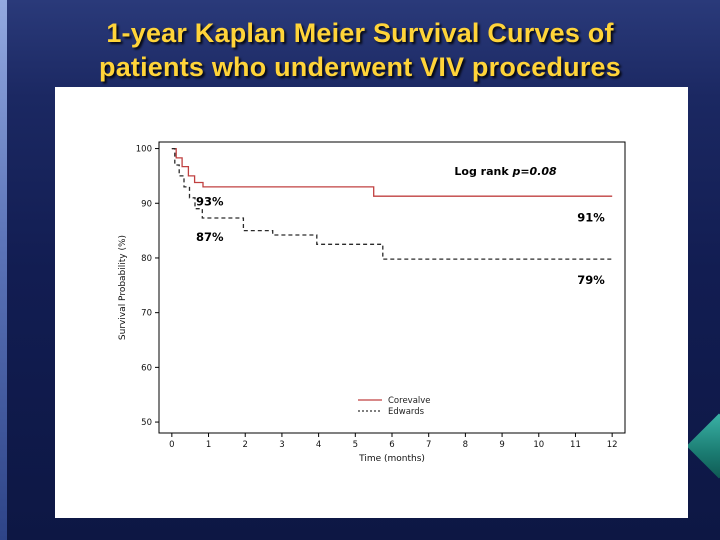 Image resolution: width=720 pixels, height=540 pixels. Describe the element at coordinates (146, 204) in the screenshot. I see `svg-text: 90` at that location.